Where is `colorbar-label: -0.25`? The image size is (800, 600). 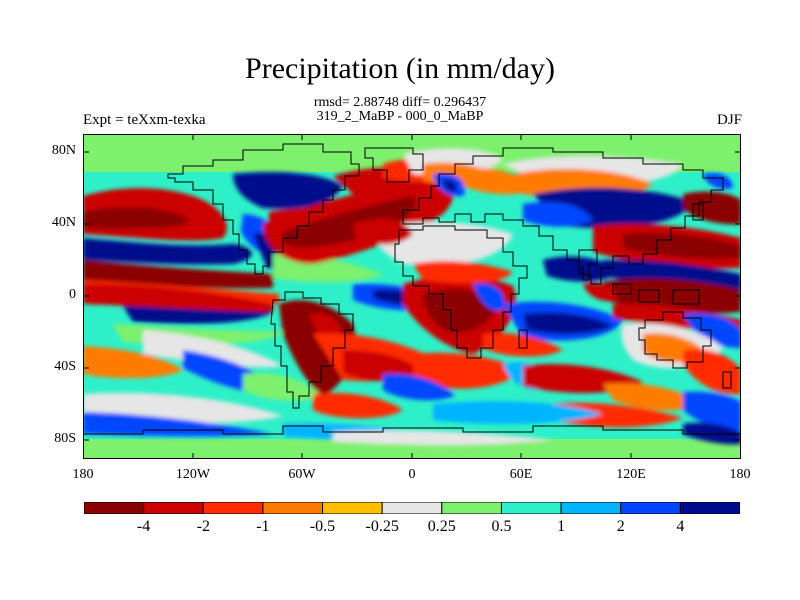
colorbar-label: -0.25 is located at coordinates (382, 526).